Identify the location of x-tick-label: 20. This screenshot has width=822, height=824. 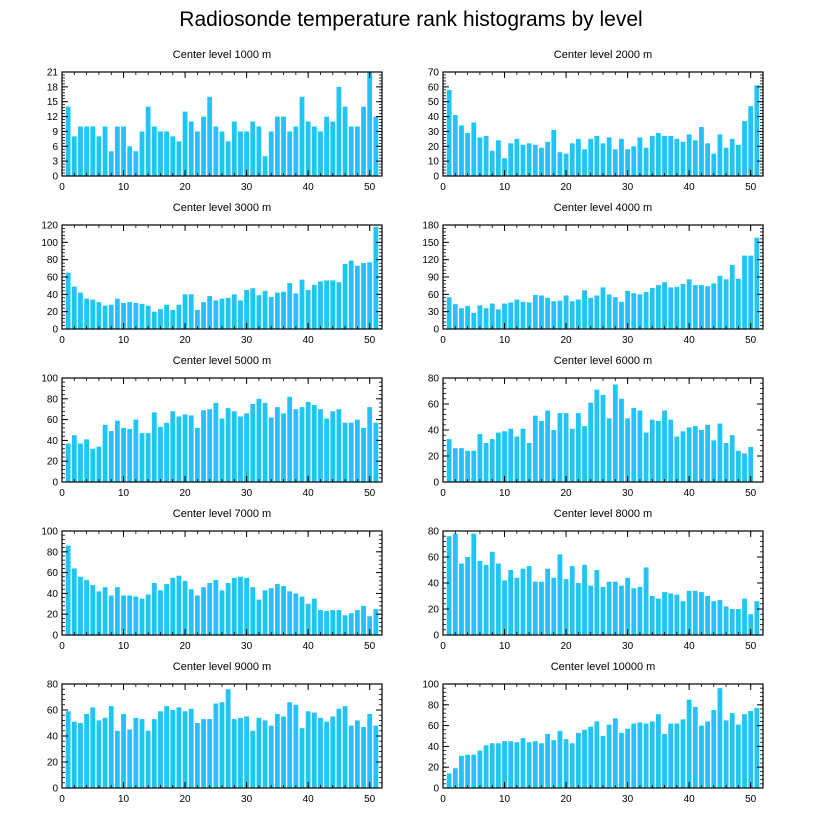
(186, 493).